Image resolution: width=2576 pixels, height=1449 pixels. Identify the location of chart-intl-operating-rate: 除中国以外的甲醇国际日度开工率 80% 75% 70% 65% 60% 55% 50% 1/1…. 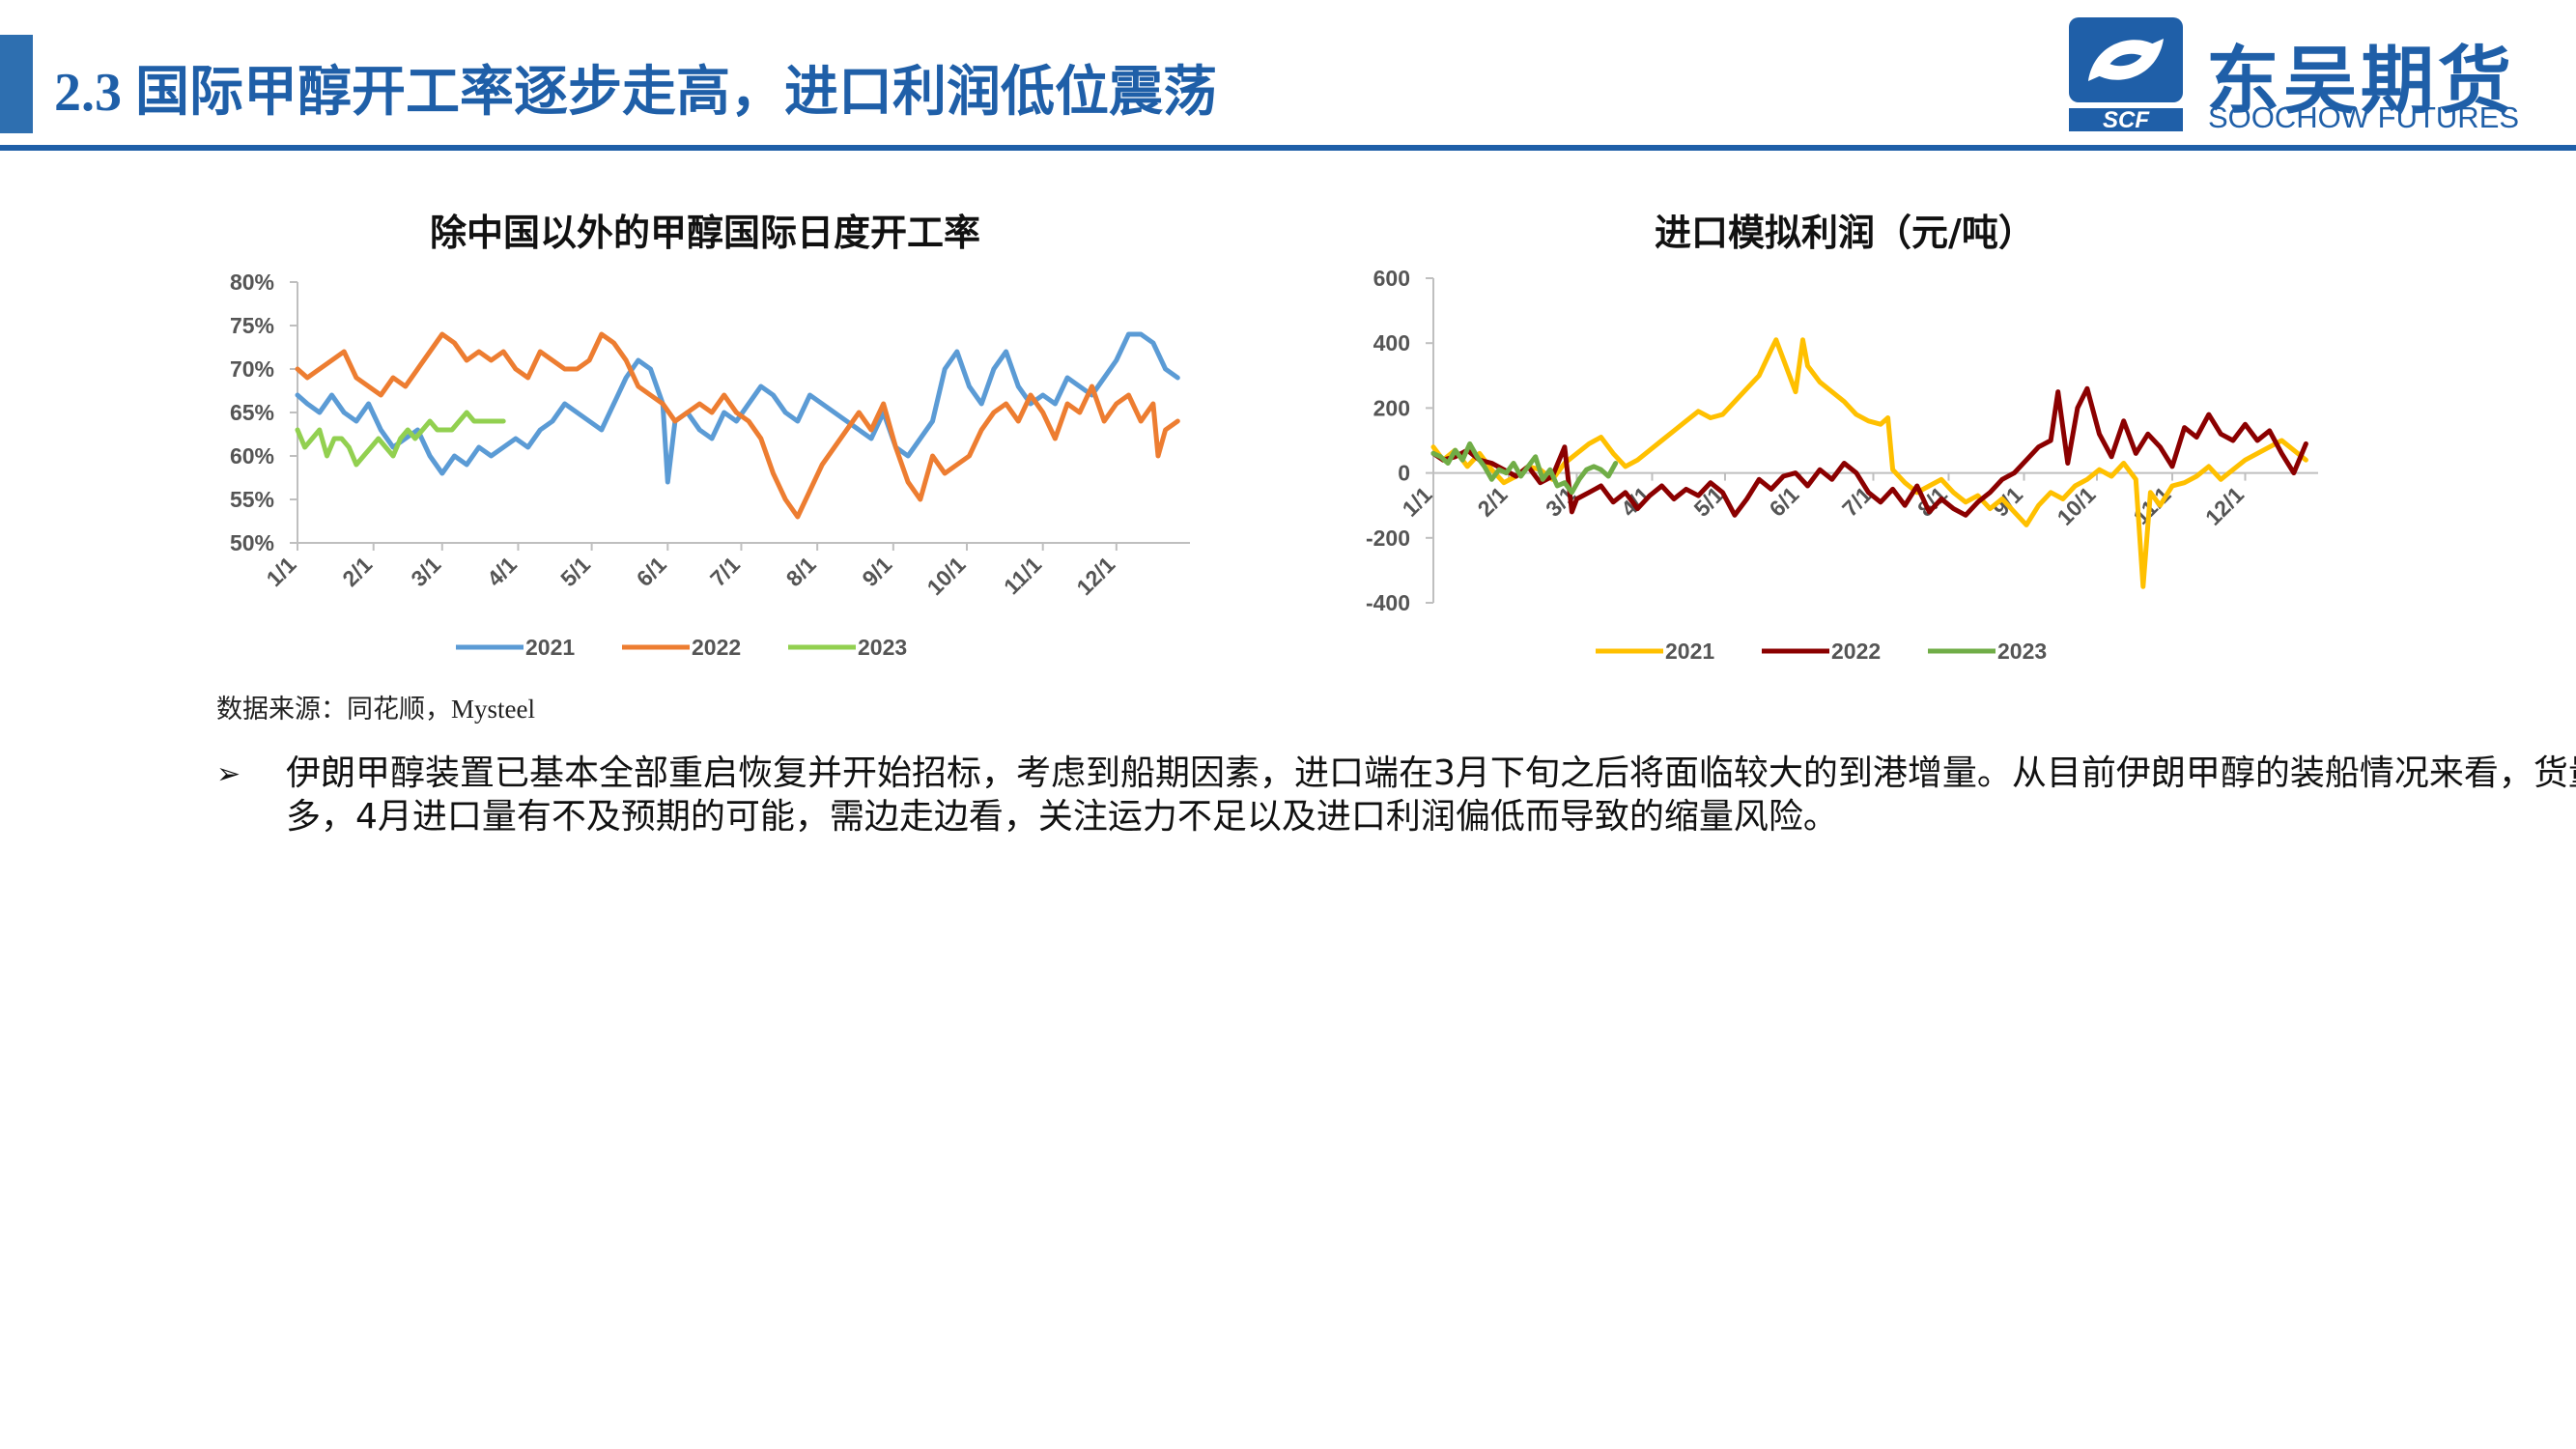
(705, 444).